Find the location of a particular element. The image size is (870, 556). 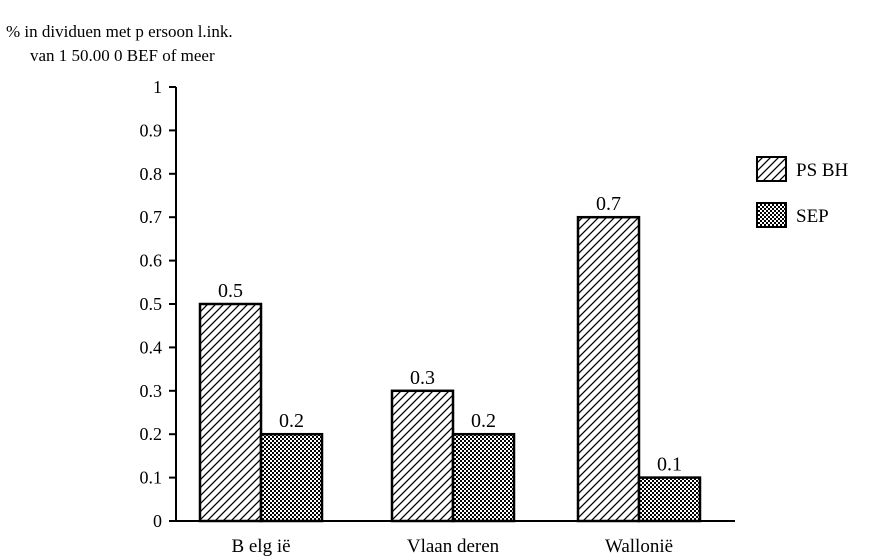

y-tick-label: 0.6 is located at coordinates (151, 261).